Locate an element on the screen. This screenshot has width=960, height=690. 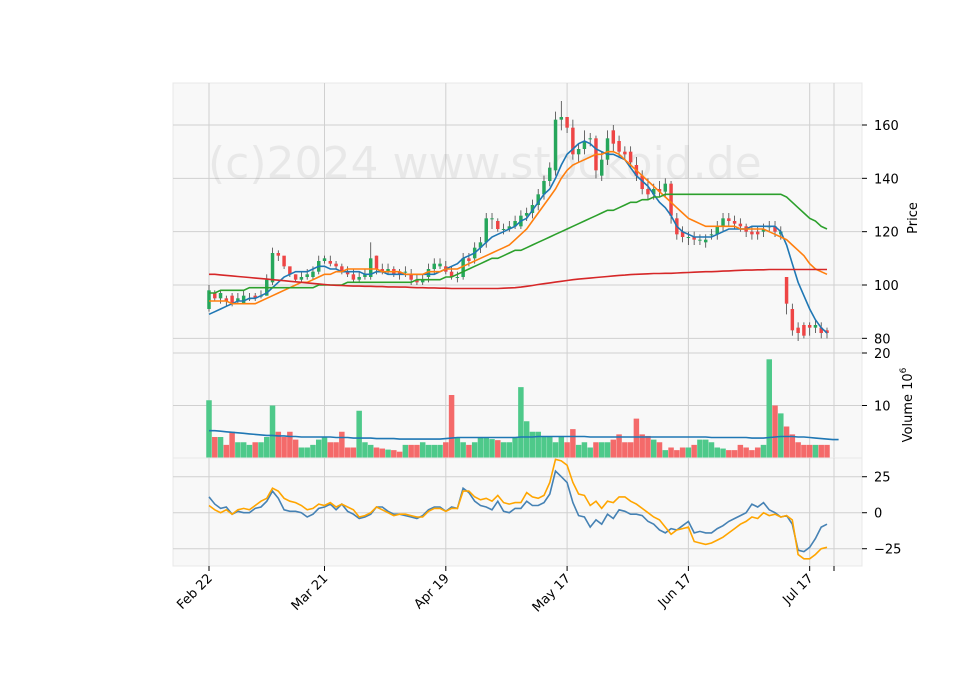
volume-grid is located at coordinates (517, 405).